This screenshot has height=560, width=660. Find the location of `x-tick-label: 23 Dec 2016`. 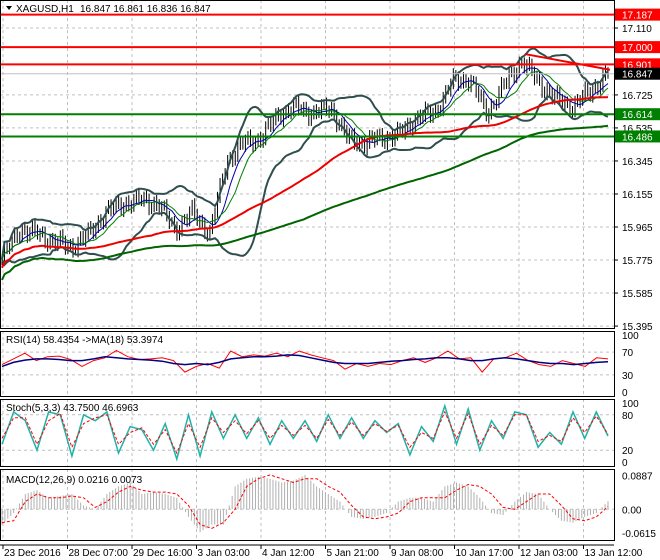

x-tick-label: 23 Dec 2016 is located at coordinates (32, 553).